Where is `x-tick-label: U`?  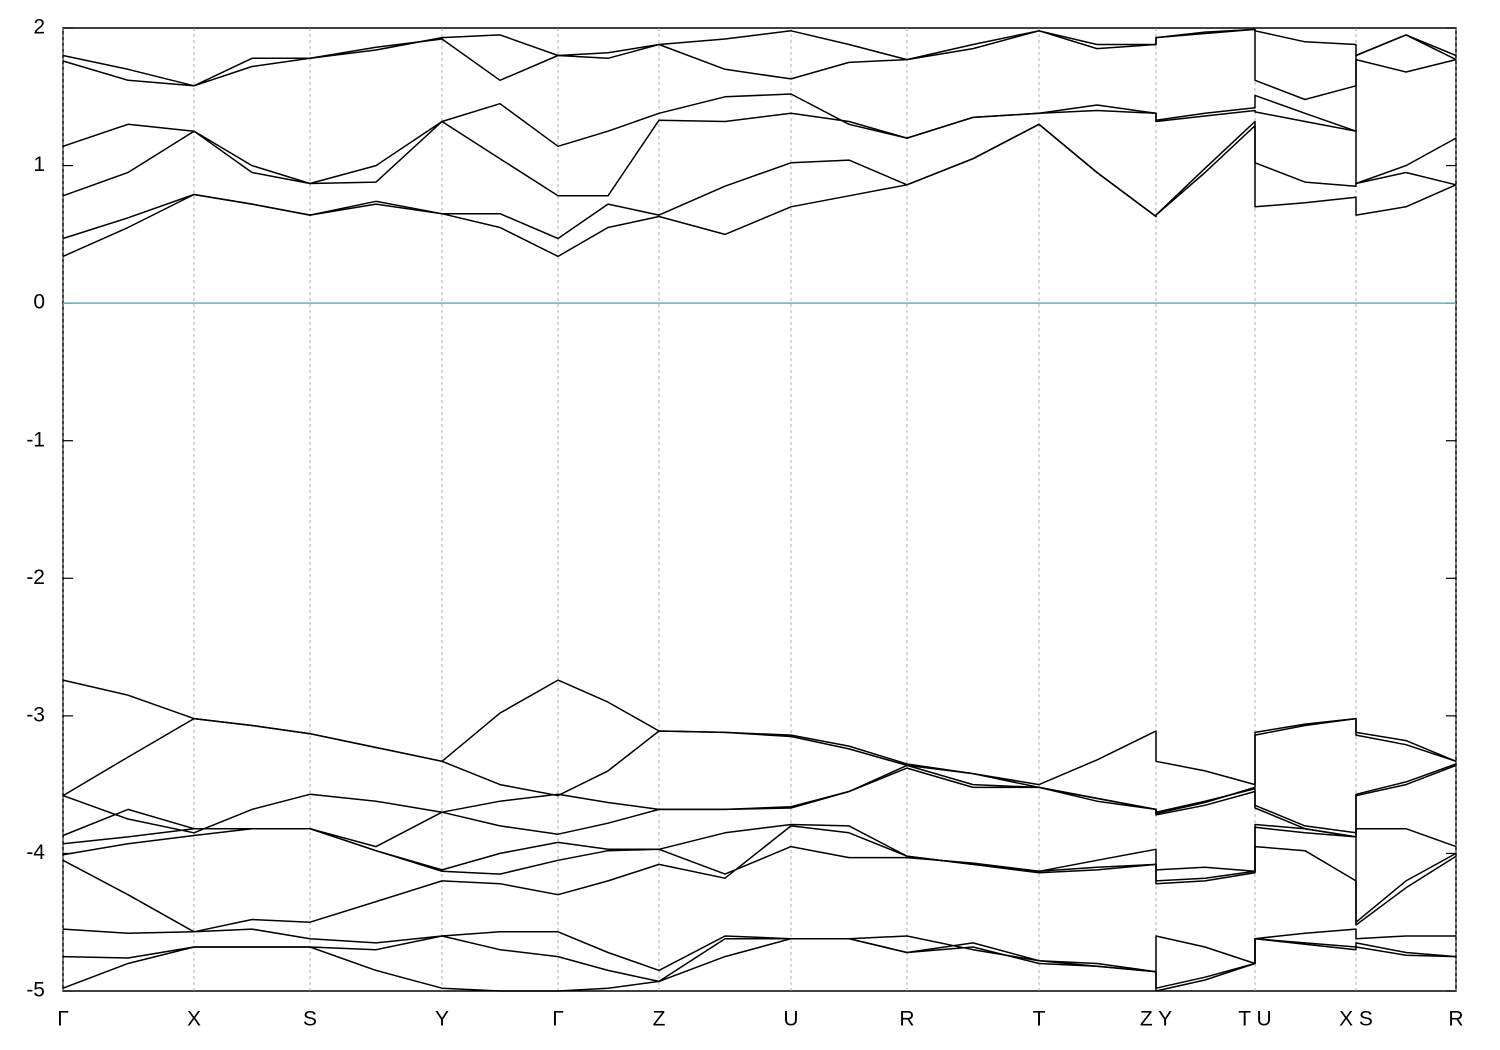
x-tick-label: U is located at coordinates (790, 1019).